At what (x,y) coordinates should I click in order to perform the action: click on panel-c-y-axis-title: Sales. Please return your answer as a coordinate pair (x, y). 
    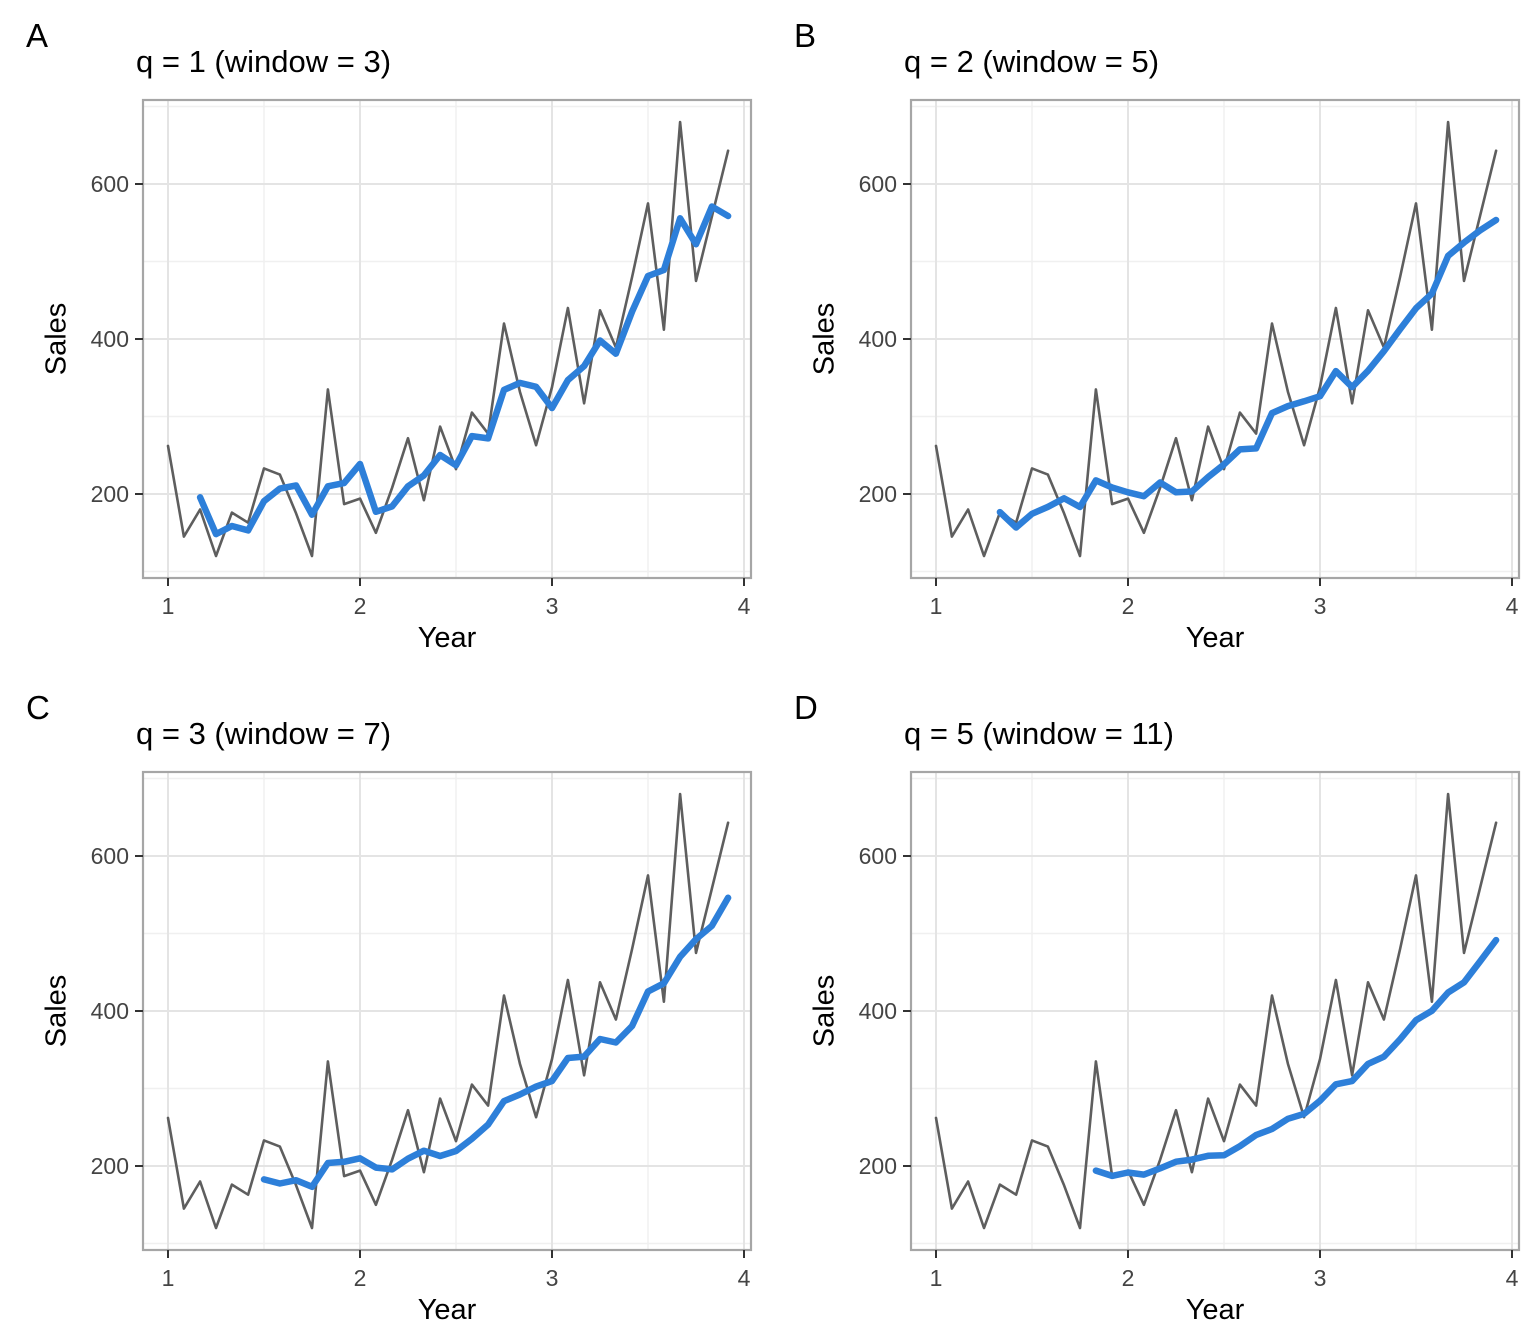
    Looking at the image, I should click on (56, 1011).